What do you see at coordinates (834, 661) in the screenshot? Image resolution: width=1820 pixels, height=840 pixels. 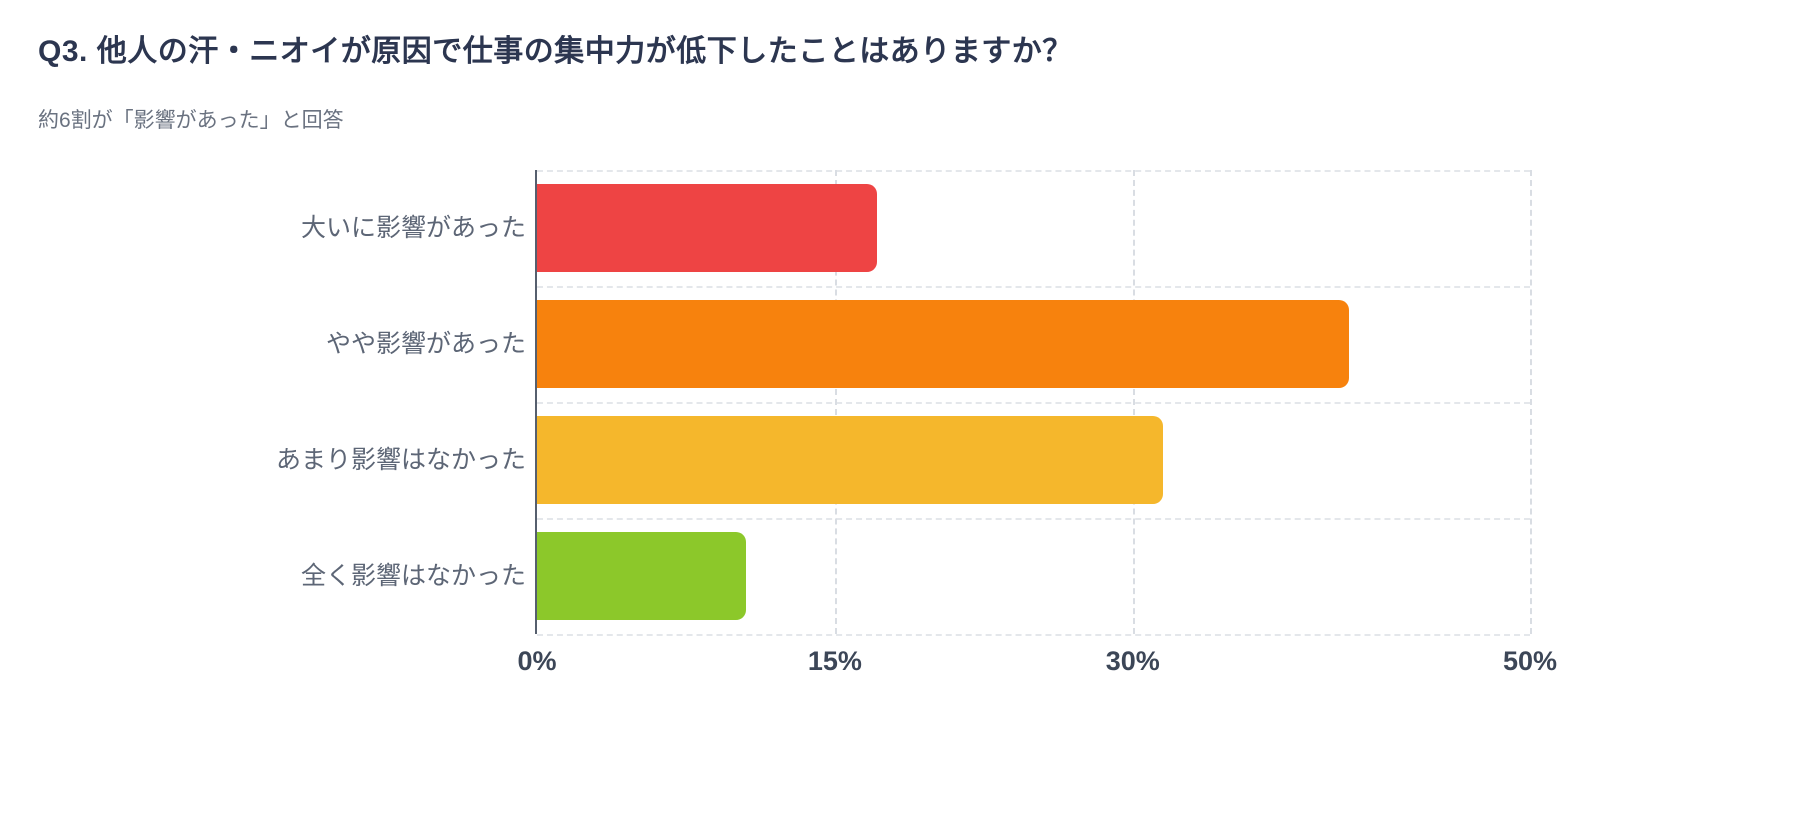 I see `x-tick-label: 15%` at bounding box center [834, 661].